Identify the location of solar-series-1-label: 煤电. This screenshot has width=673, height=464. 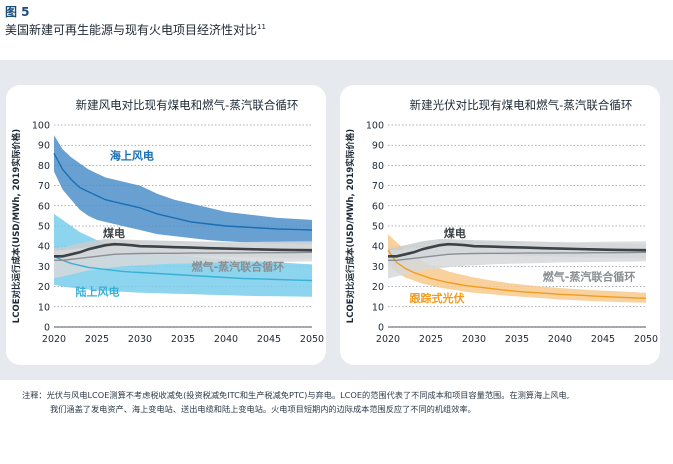
(455, 233).